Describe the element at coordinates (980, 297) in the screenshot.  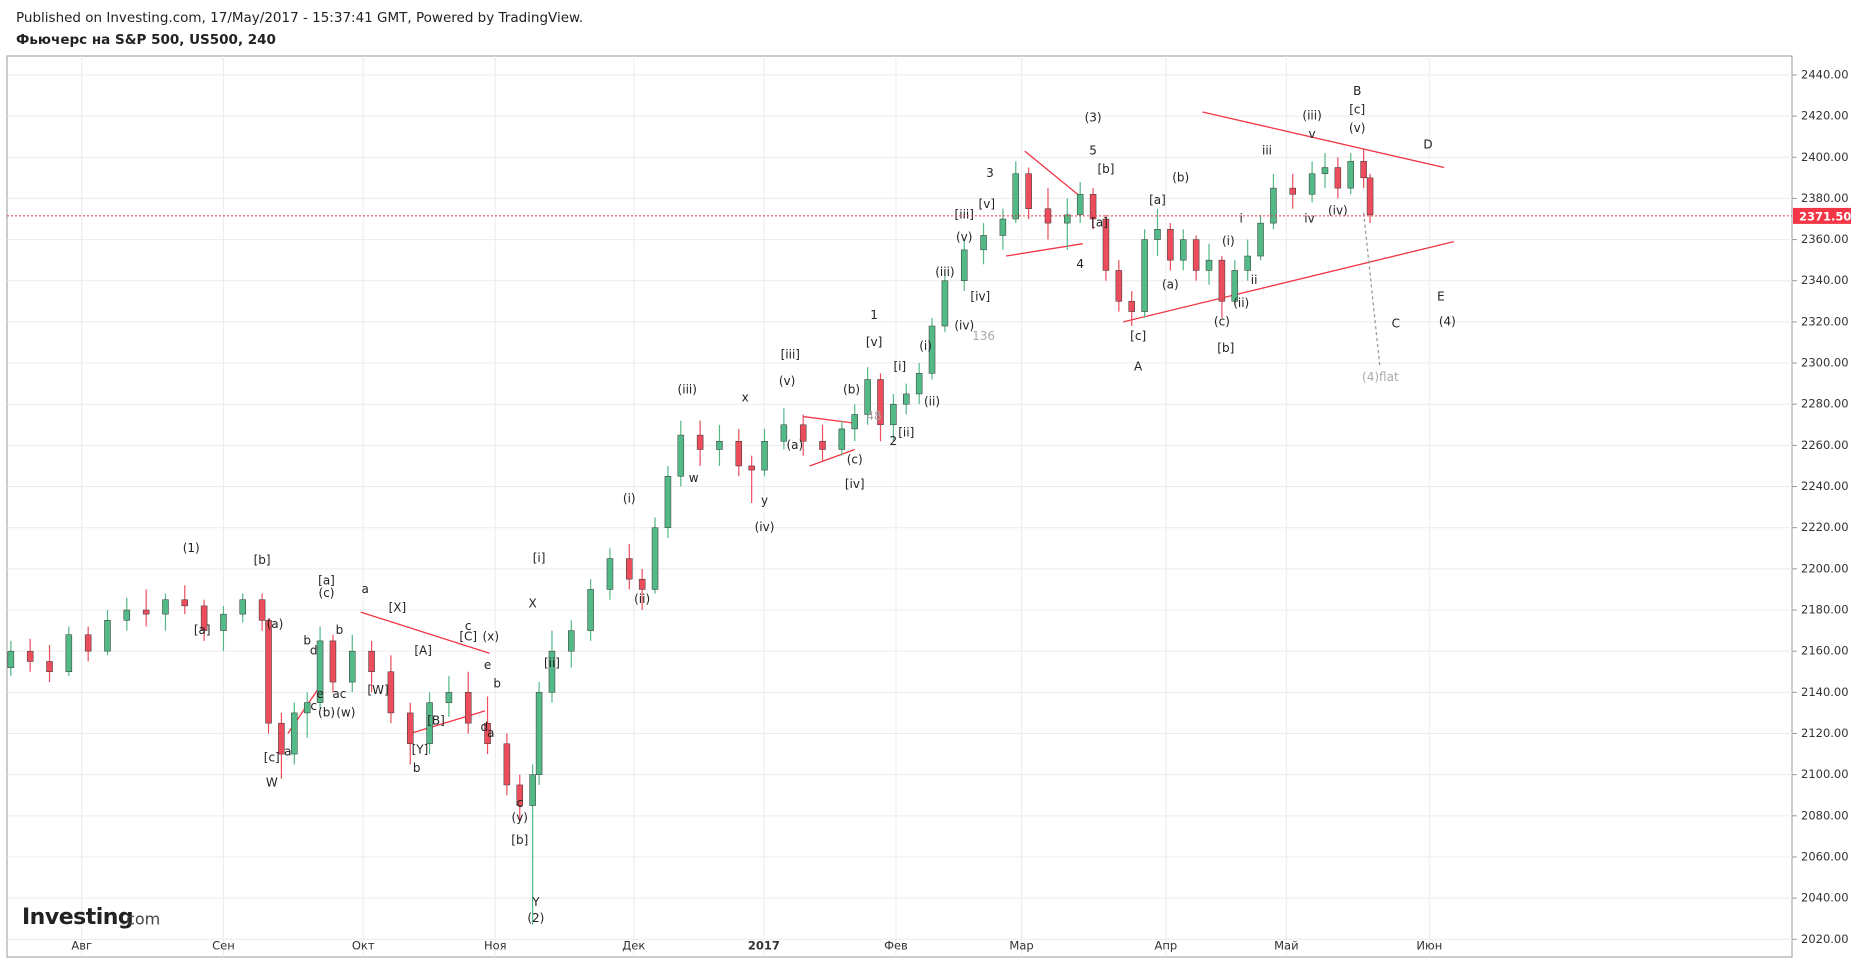
I see `wave-label: [iv]` at that location.